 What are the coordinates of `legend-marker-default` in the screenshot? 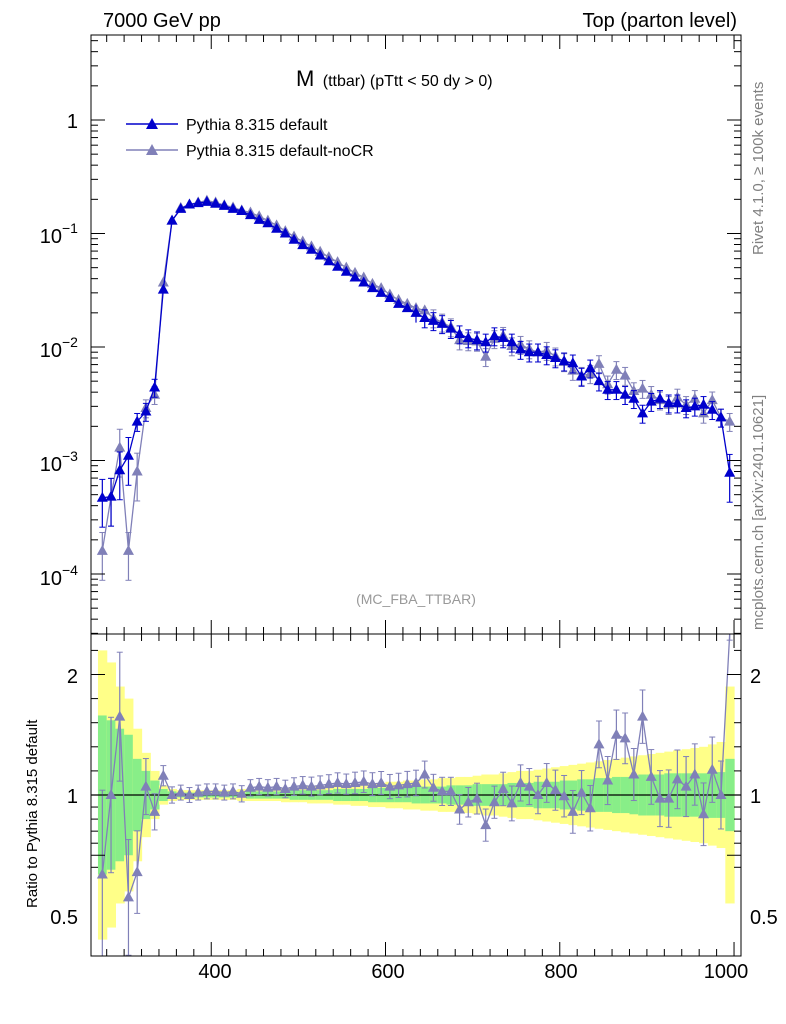 It's located at (152, 123).